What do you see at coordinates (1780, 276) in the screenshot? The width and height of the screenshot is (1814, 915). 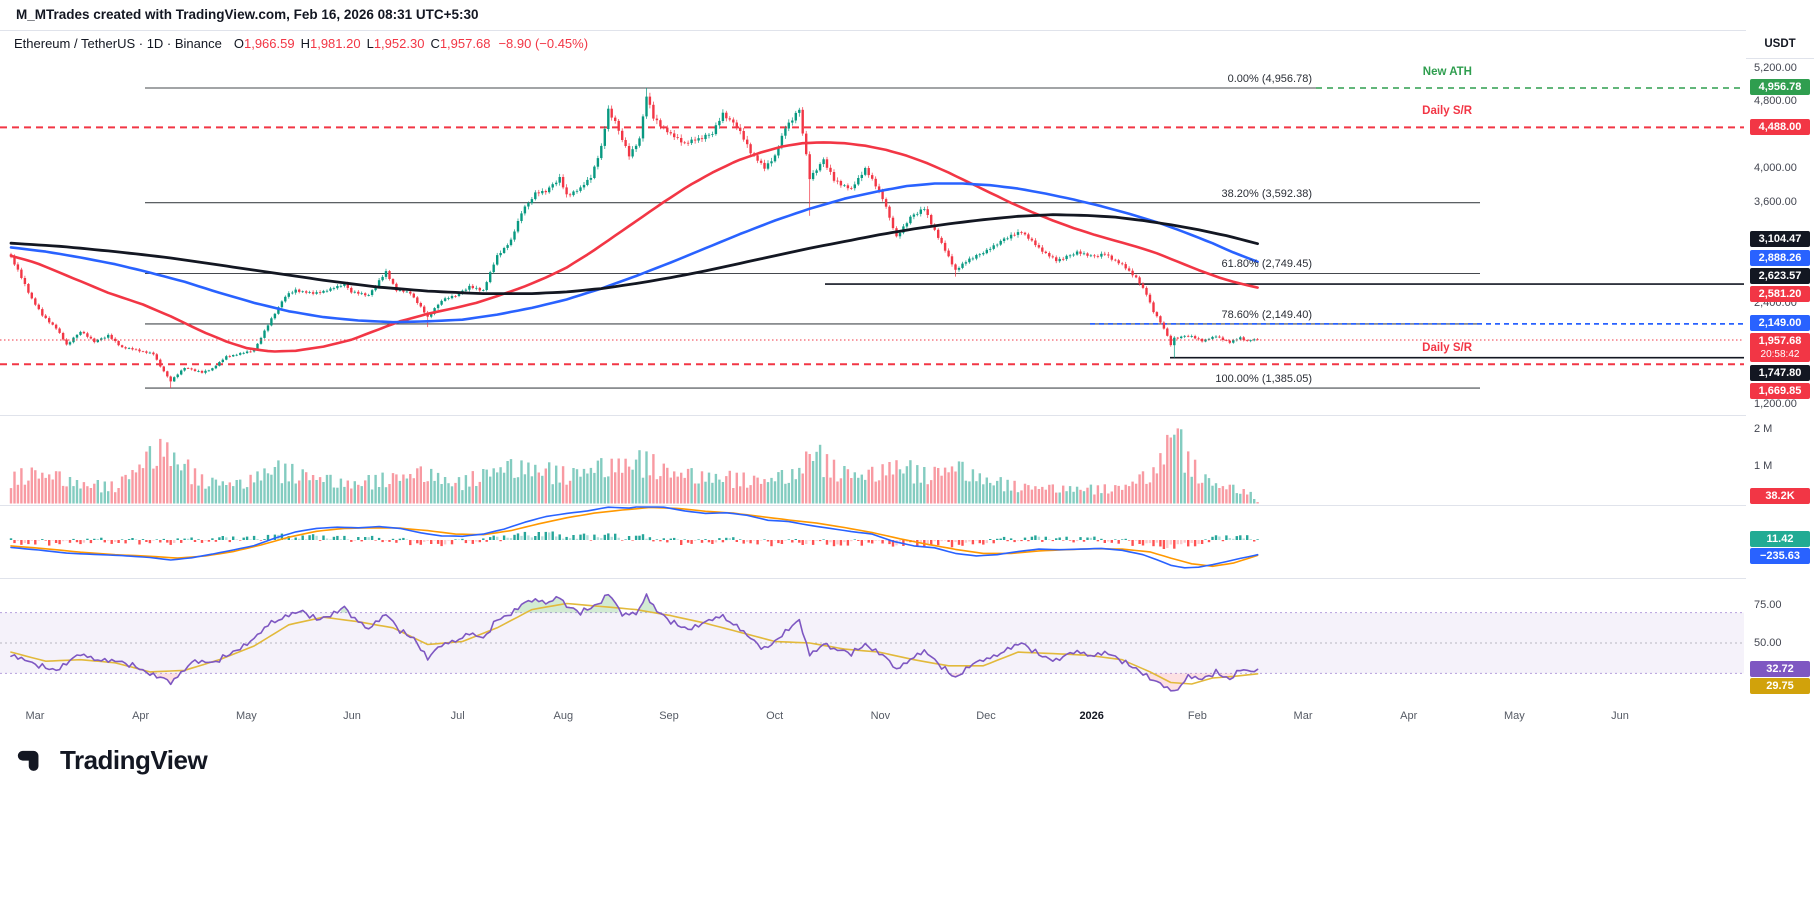 I see `price-level-badge: 2,623.57` at bounding box center [1780, 276].